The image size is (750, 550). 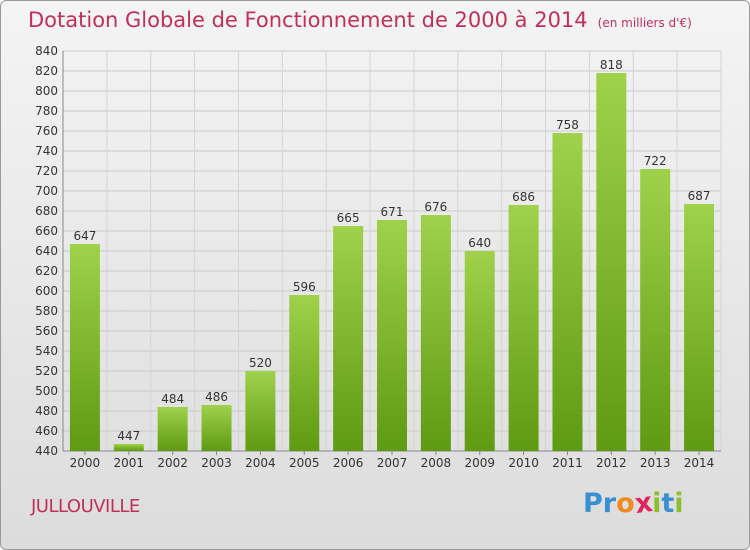 I want to click on data-label-2001: 447, so click(x=128, y=436).